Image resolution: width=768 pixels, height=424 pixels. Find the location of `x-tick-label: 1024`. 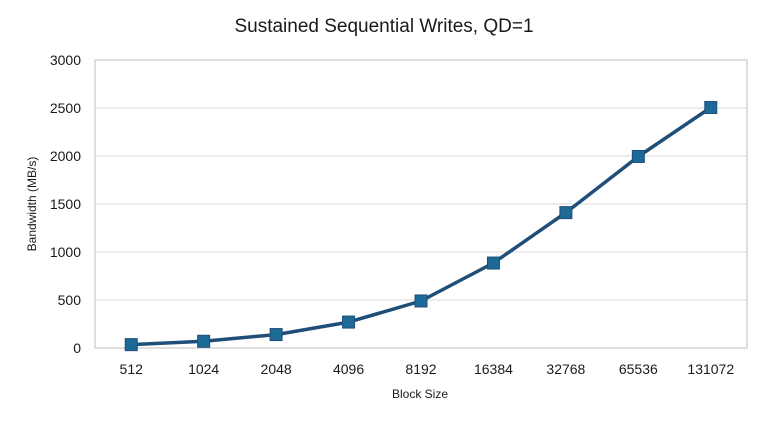

x-tick-label: 1024 is located at coordinates (203, 369).